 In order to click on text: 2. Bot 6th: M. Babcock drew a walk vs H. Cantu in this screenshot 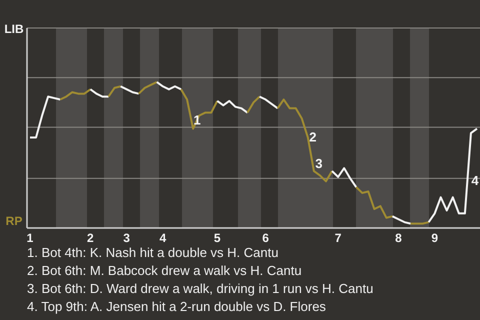, I will do `click(164, 270)`.